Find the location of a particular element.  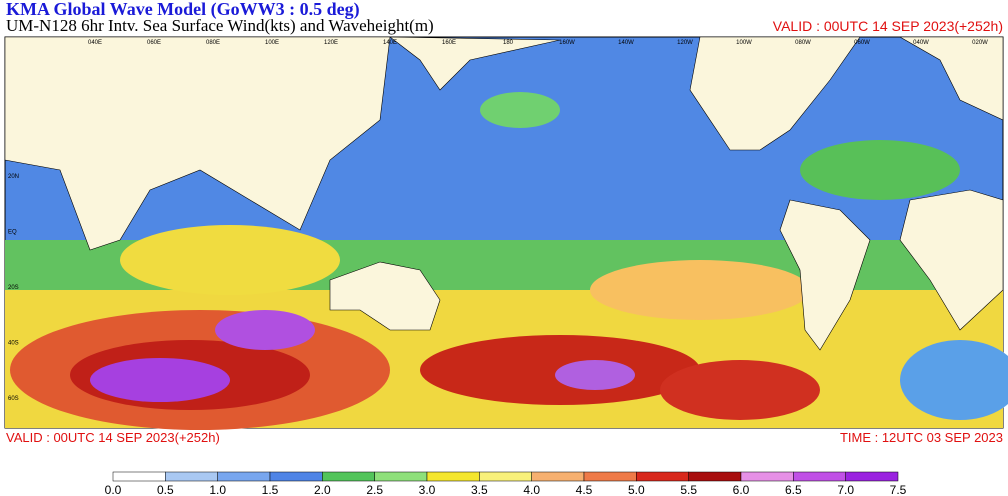

colorbar-label: 4.5 is located at coordinates (584, 489).